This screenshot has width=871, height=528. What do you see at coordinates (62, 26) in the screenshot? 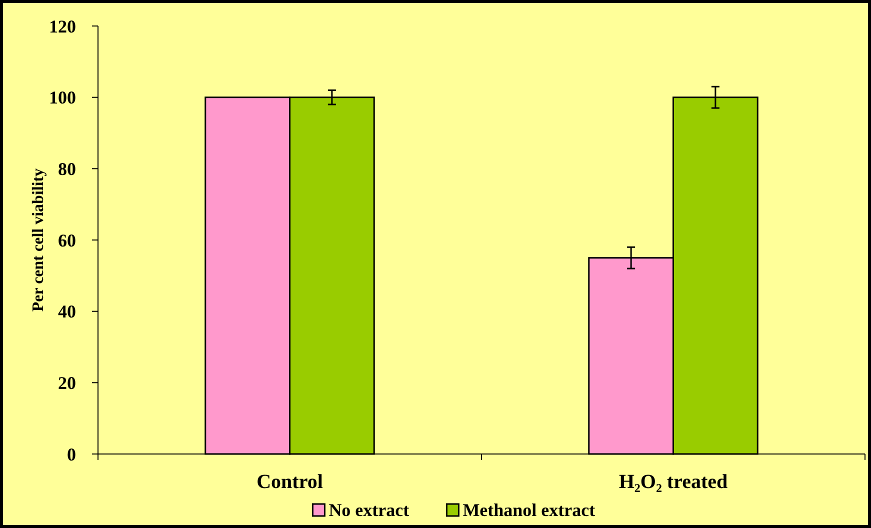
I see `y-tick-label: 120` at bounding box center [62, 26].